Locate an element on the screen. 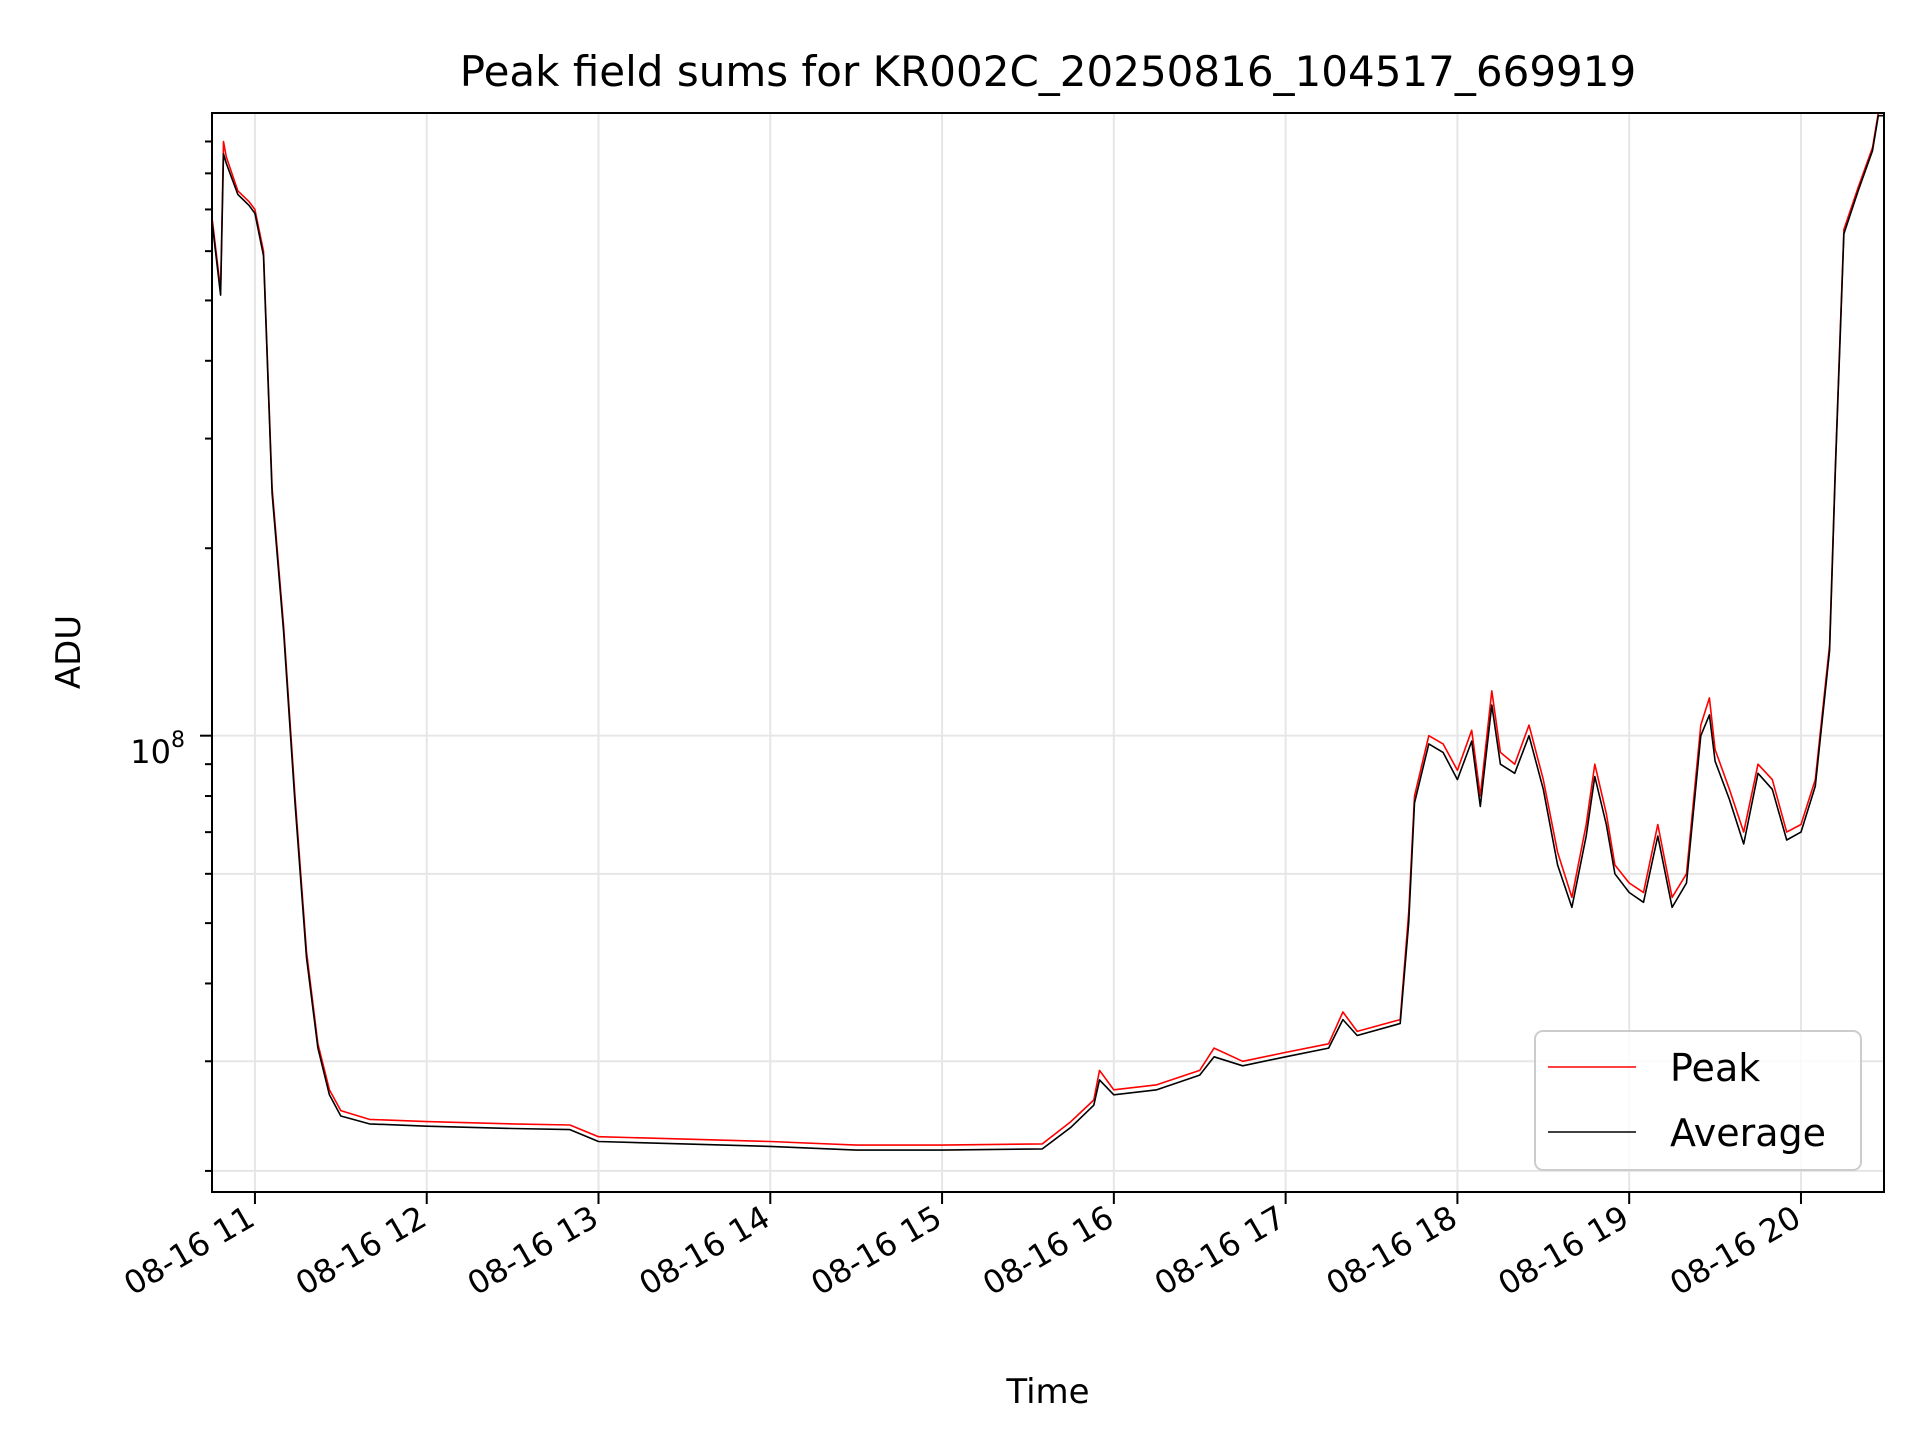  legend: Peak Average is located at coordinates (1698, 1100).